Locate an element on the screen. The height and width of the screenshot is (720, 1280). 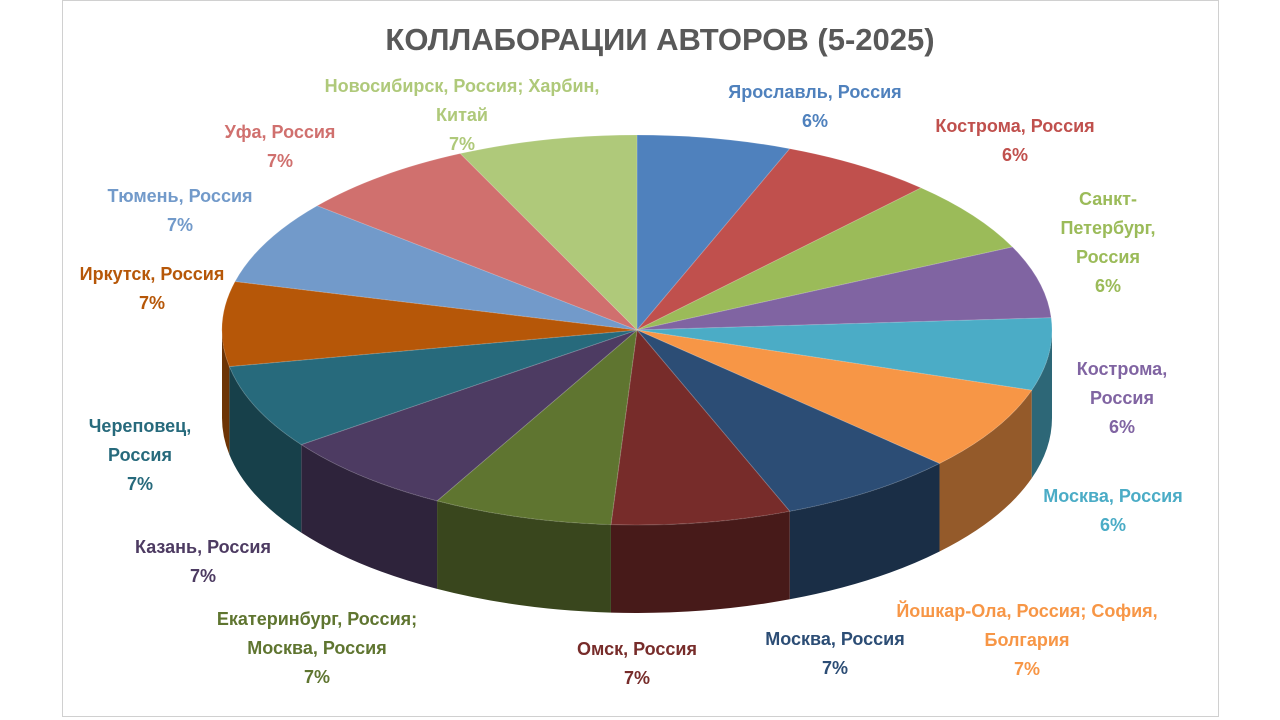
data-label: Череповец, Россия 7% is located at coordinates (140, 455).